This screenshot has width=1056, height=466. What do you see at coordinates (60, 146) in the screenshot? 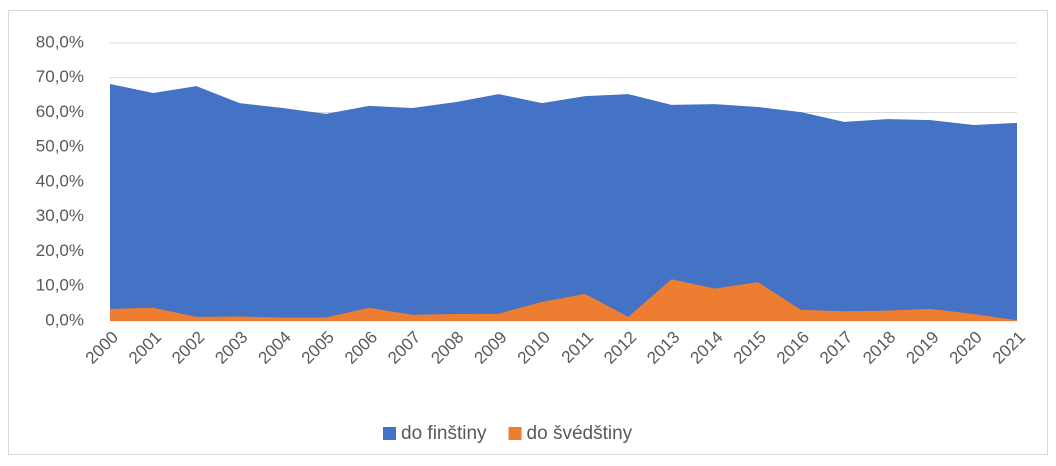
I see `y-tick-label: 50,0%` at bounding box center [60, 146].